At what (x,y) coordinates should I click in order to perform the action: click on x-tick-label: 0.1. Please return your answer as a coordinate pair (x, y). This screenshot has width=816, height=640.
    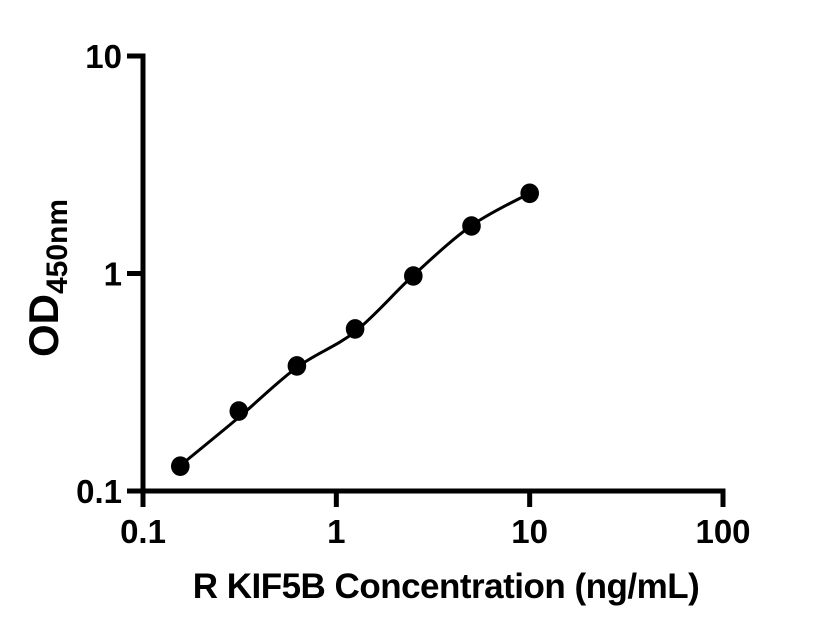
    Looking at the image, I should click on (143, 531).